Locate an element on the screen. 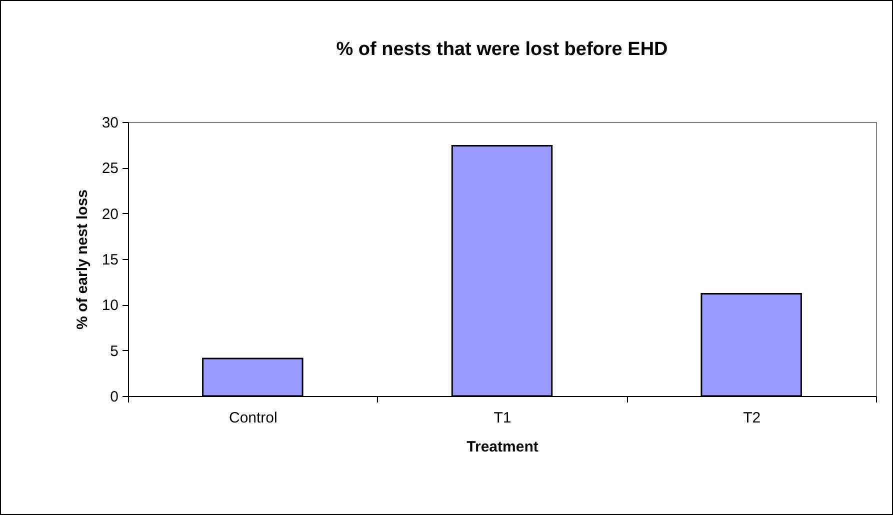  y-tick-label: 10 is located at coordinates (110, 305).